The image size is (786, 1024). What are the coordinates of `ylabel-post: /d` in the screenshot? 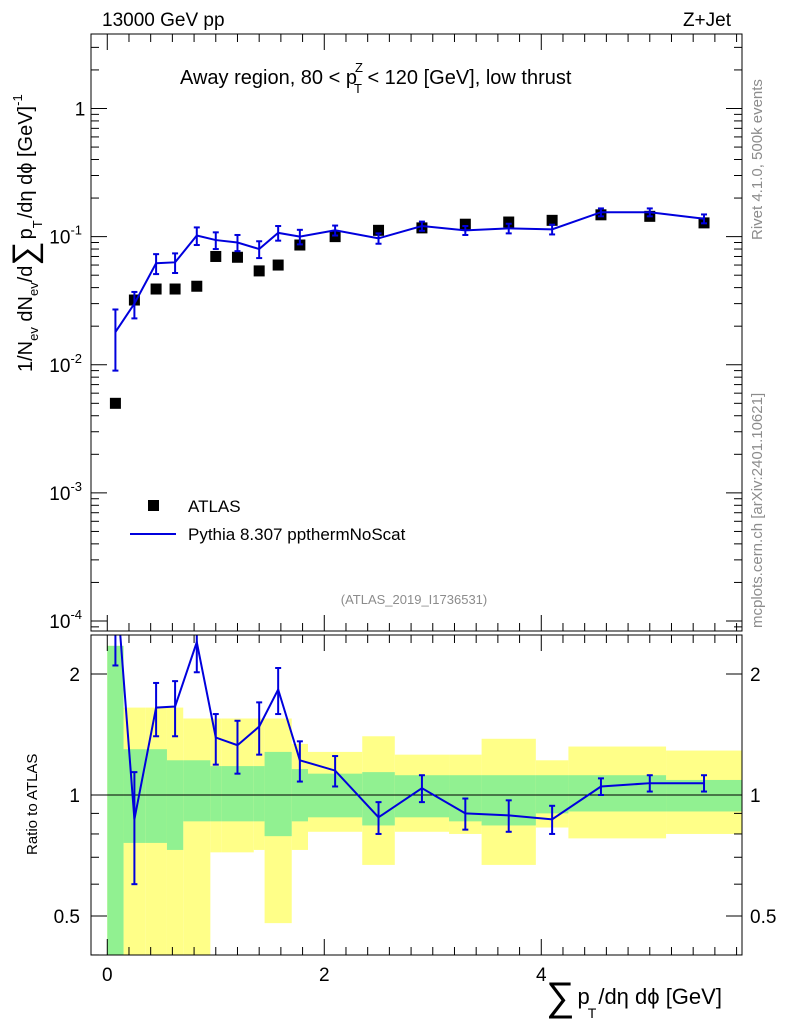 It's located at (26, 274).